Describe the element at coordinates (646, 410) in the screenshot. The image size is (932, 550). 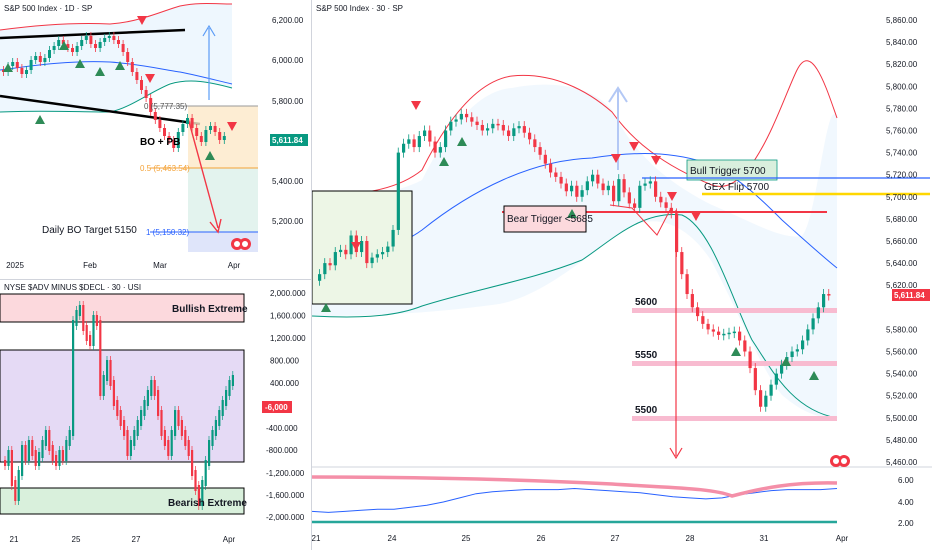
I see `level-5500-label: 5500` at that location.